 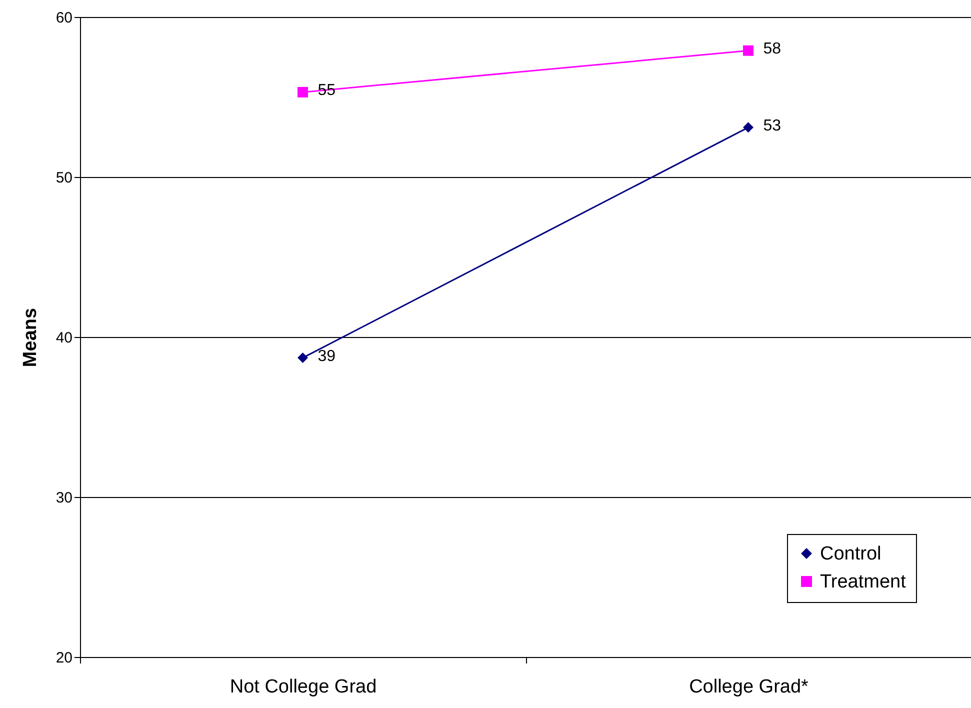 I want to click on y-tick-label: 40, so click(x=64, y=338).